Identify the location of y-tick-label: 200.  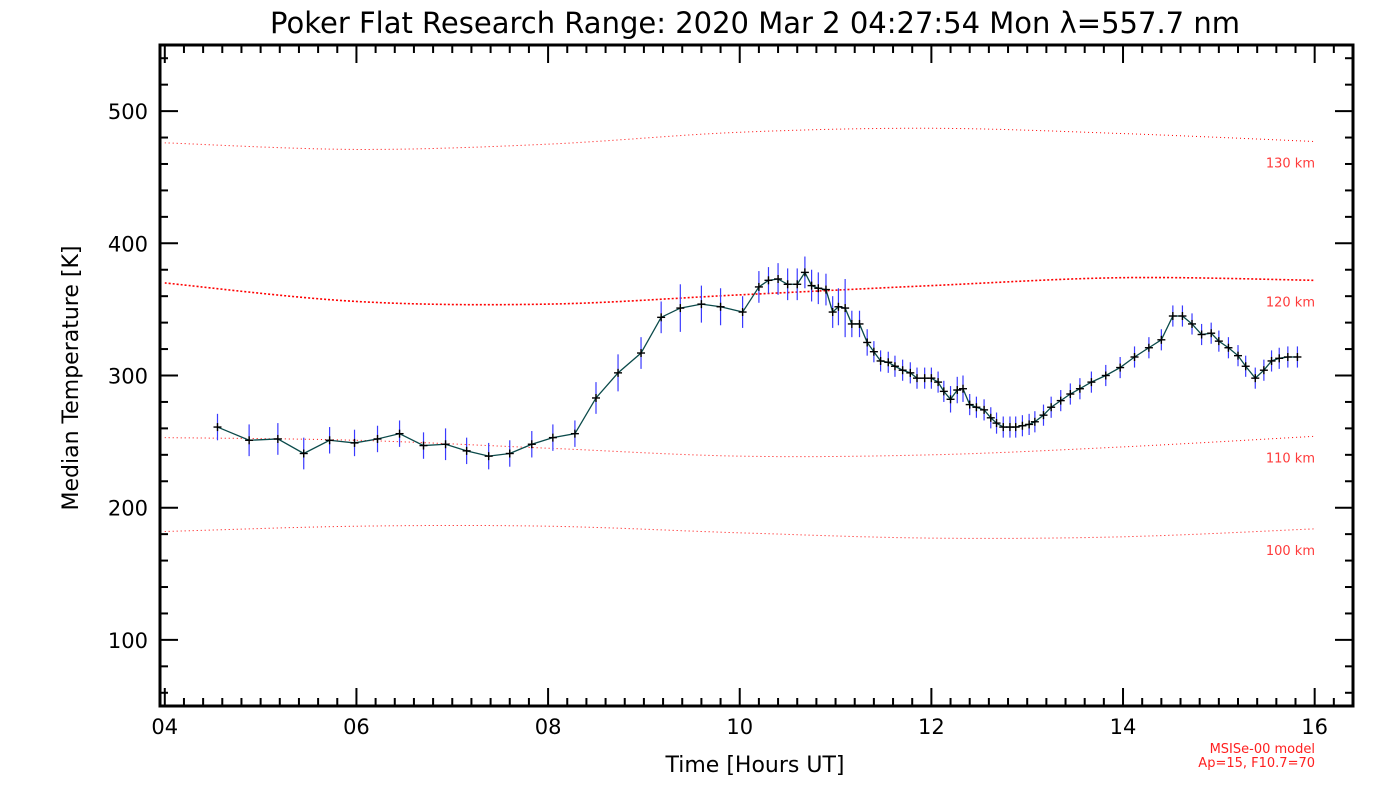
(128, 509).